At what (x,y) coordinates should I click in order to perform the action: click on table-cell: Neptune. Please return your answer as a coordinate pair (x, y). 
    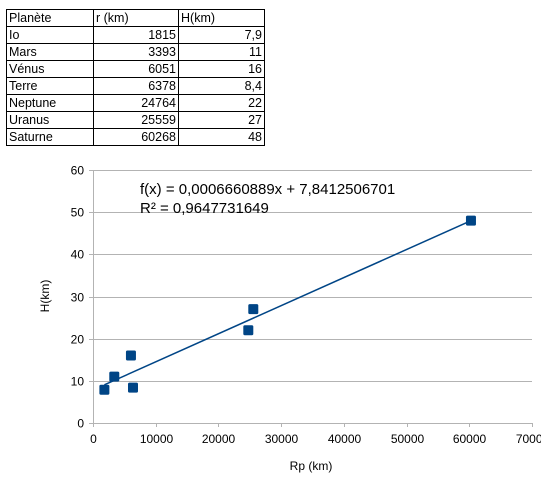
    Looking at the image, I should click on (50, 103).